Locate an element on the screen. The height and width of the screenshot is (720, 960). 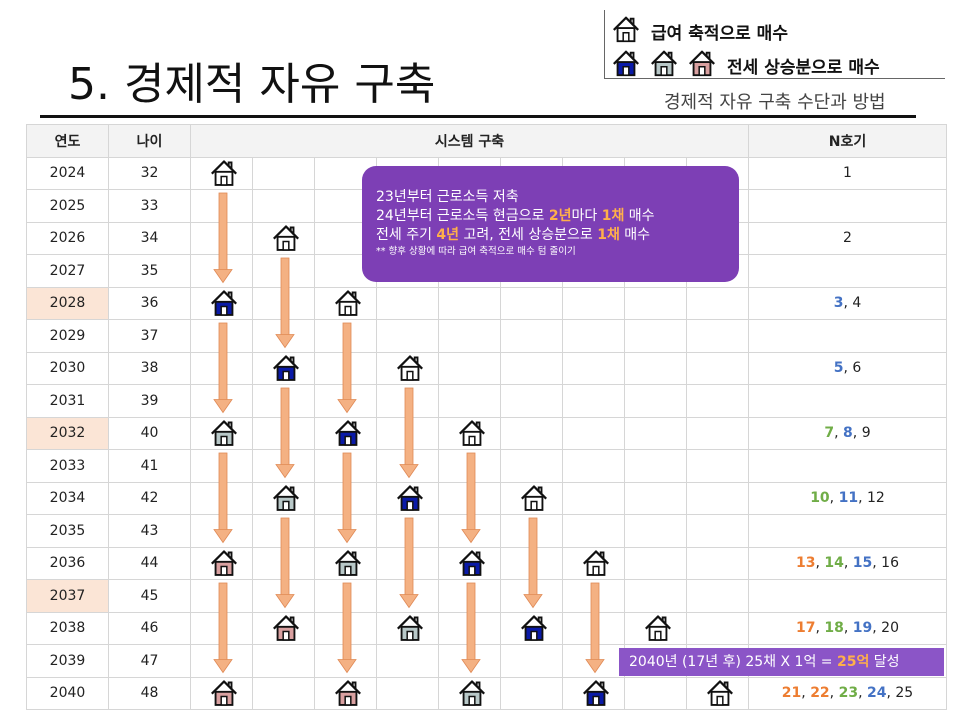
n-units-cell: 13, 14, 15, 16 is located at coordinates (847, 563).